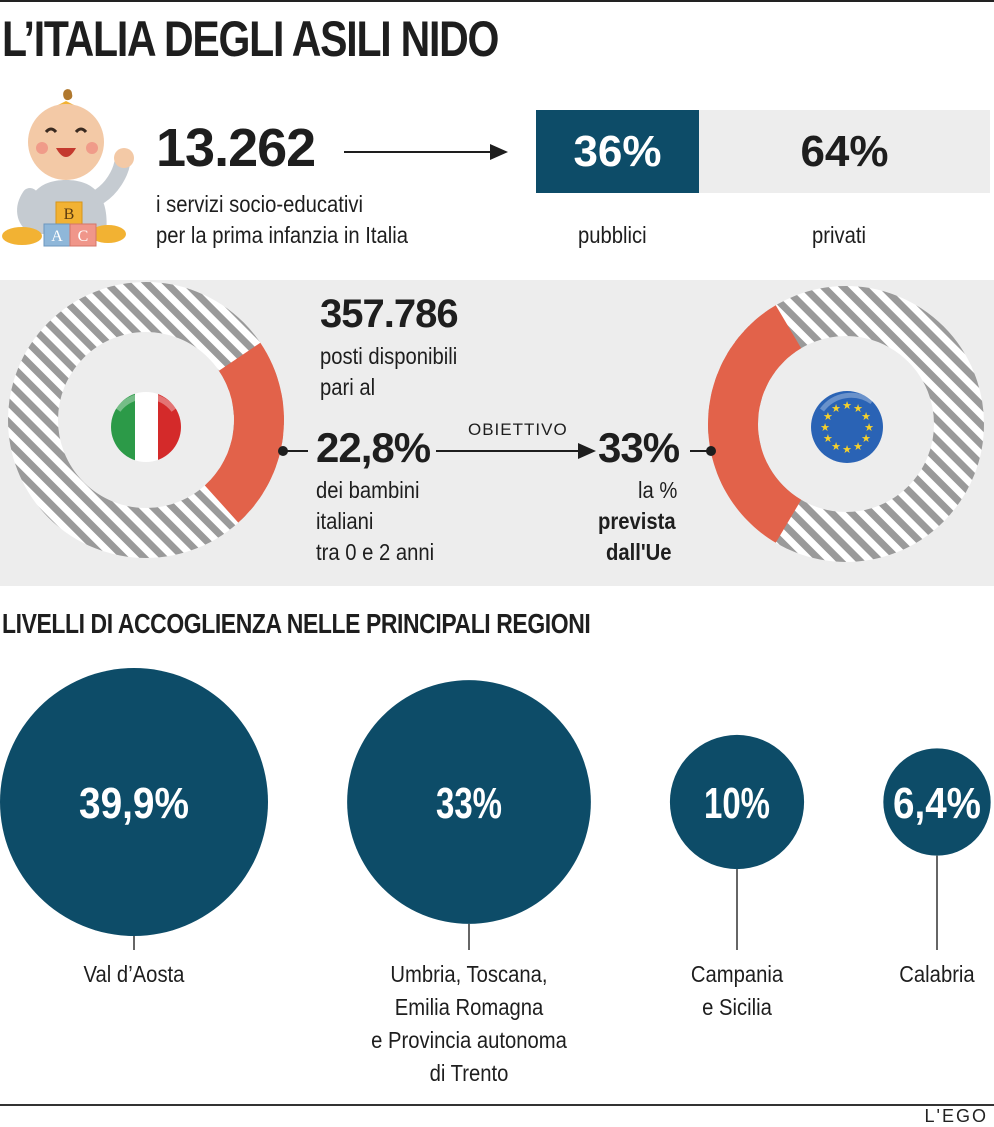 This screenshot has height=1127, width=994. I want to click on italy-desc2: italiani, so click(345, 521).